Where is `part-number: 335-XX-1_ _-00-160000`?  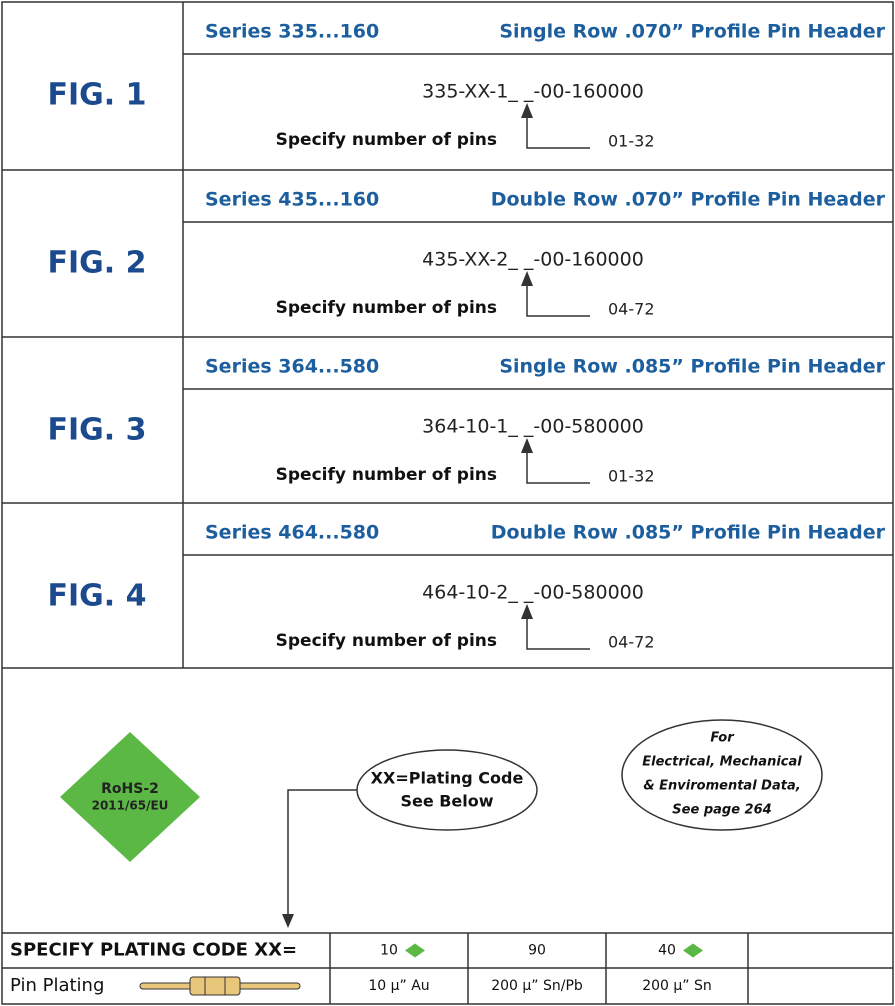 part-number: 335-XX-1_ _-00-160000 is located at coordinates (533, 92).